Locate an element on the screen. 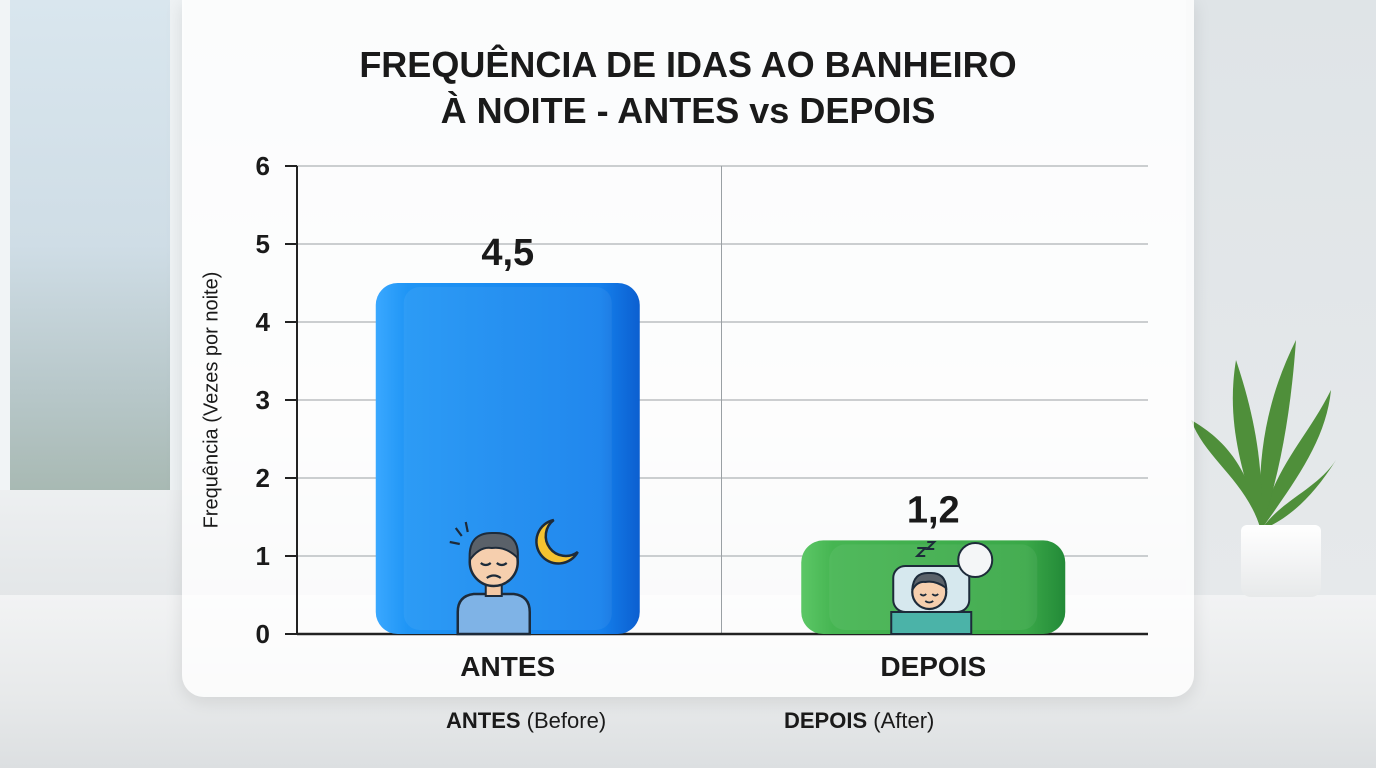  x-tick-label-antes: ANTES is located at coordinates (507, 666).